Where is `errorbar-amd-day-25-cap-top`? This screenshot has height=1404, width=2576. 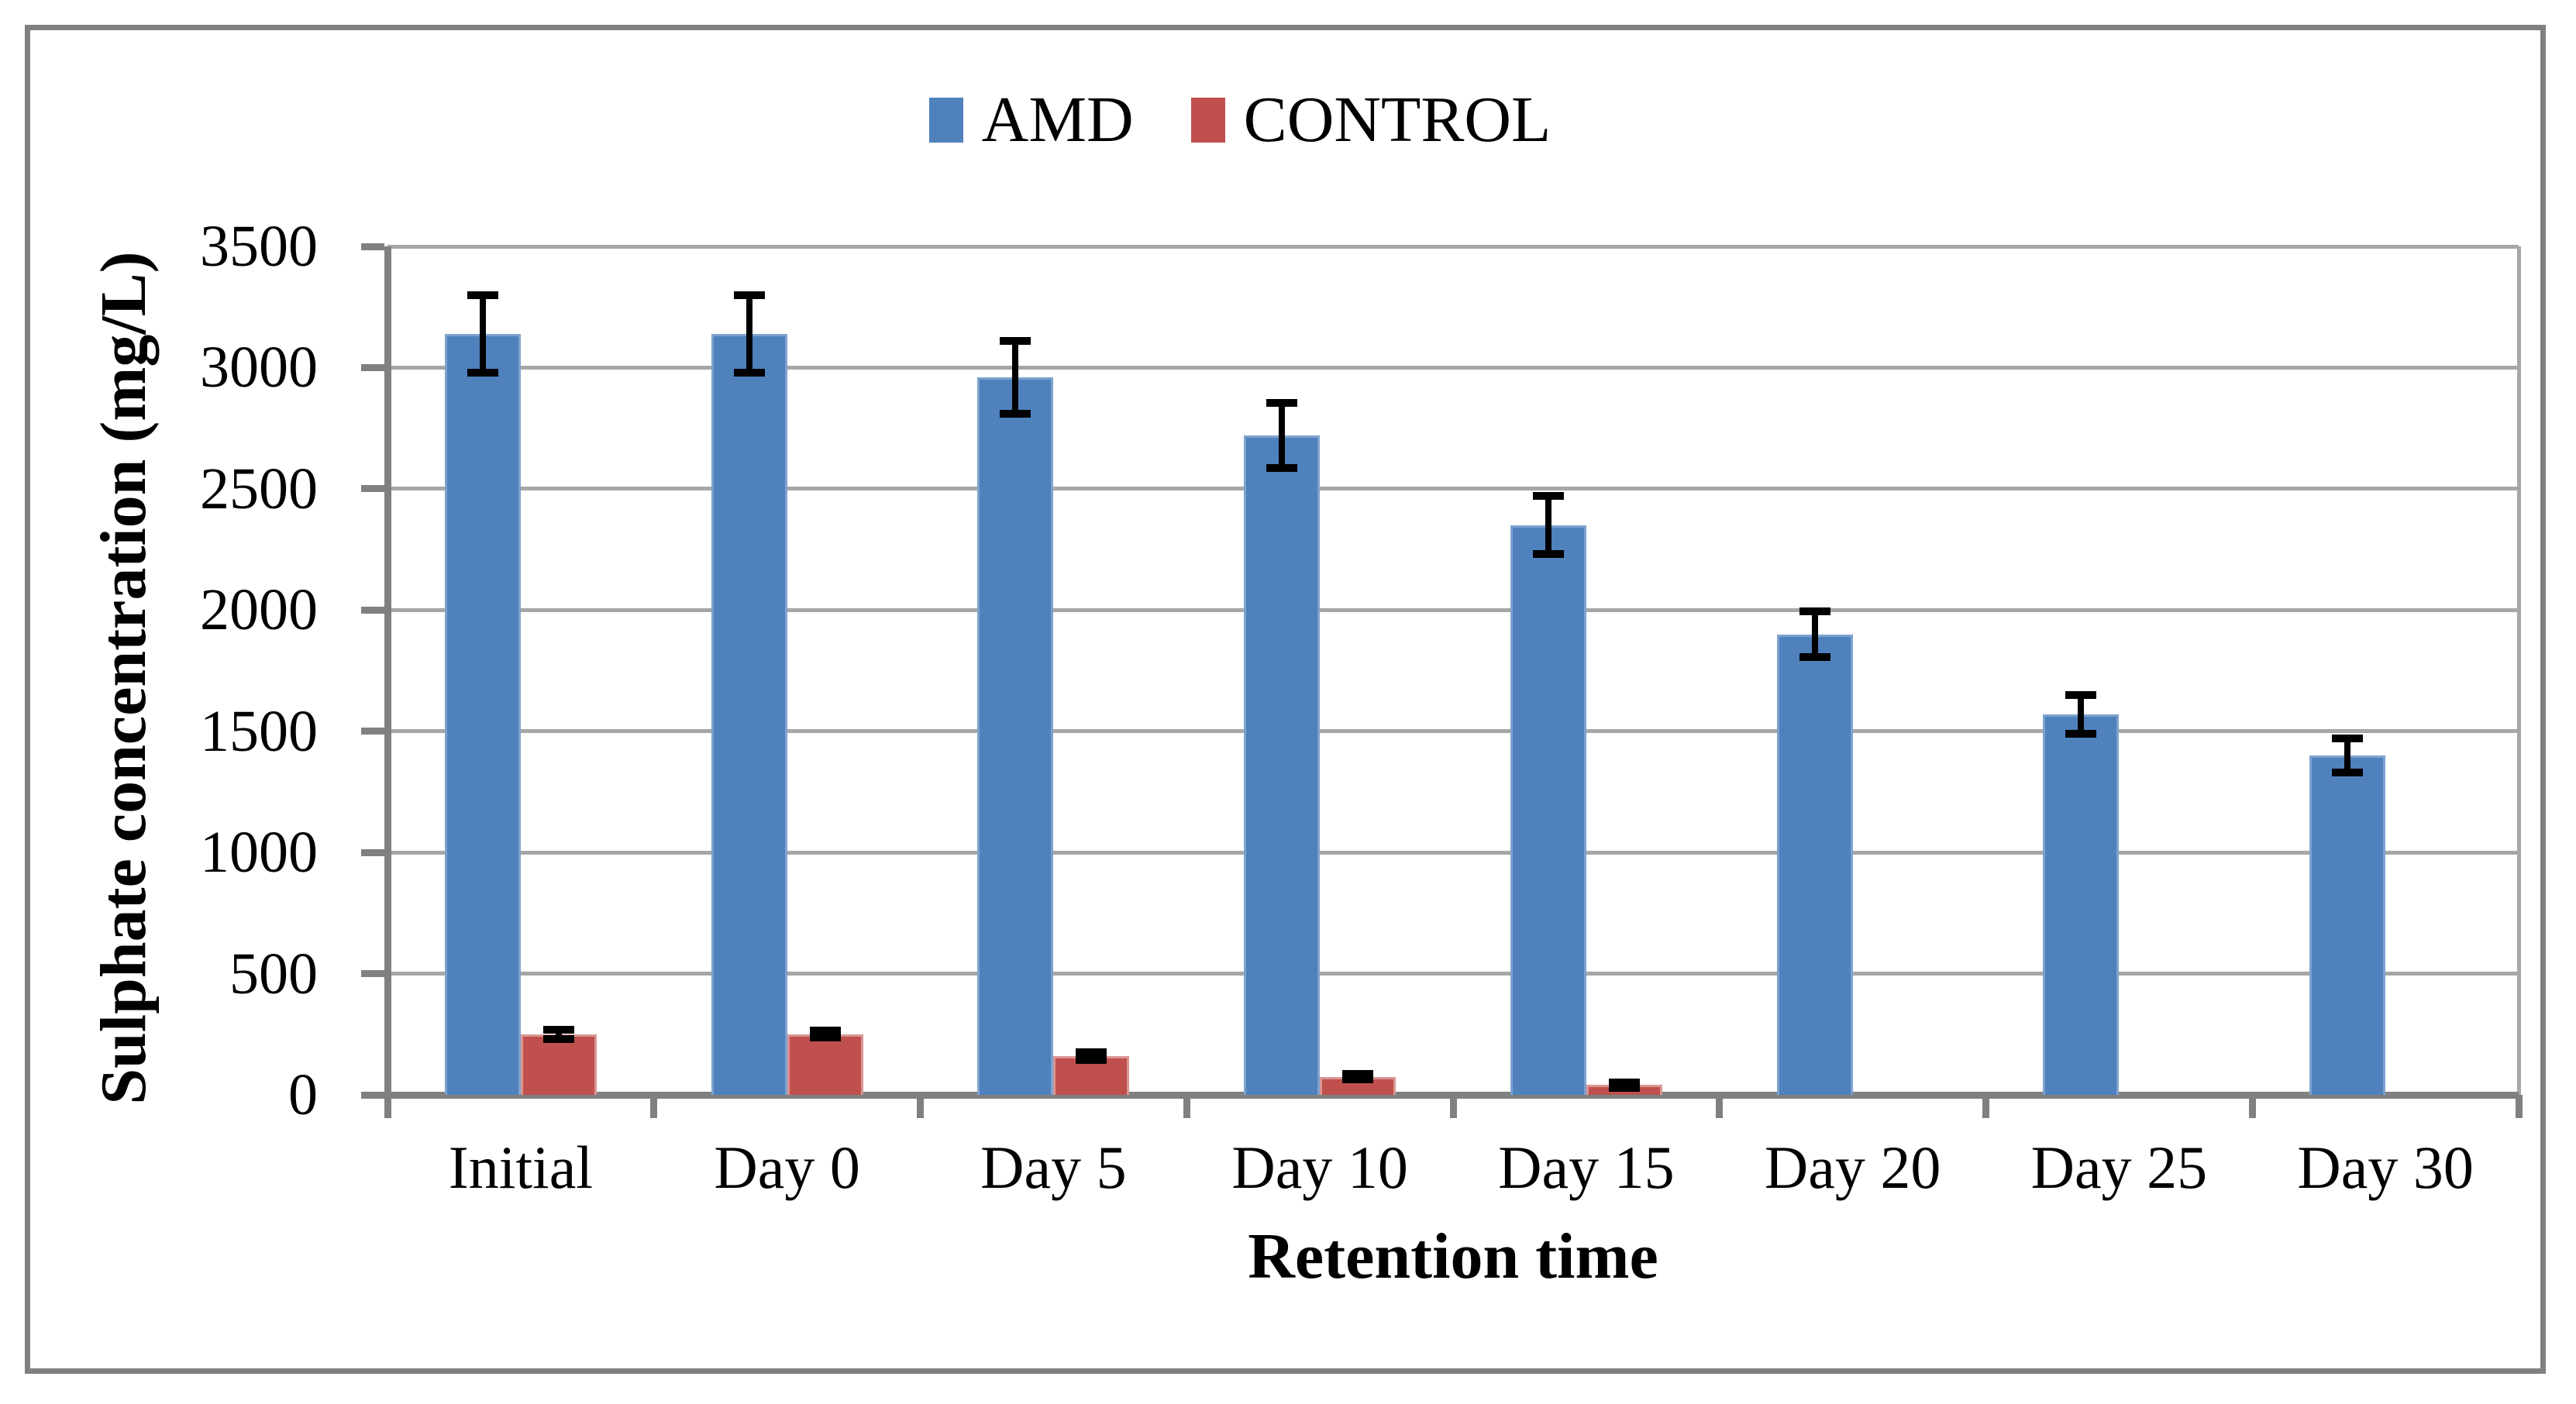
errorbar-amd-day-25-cap-top is located at coordinates (2081, 694).